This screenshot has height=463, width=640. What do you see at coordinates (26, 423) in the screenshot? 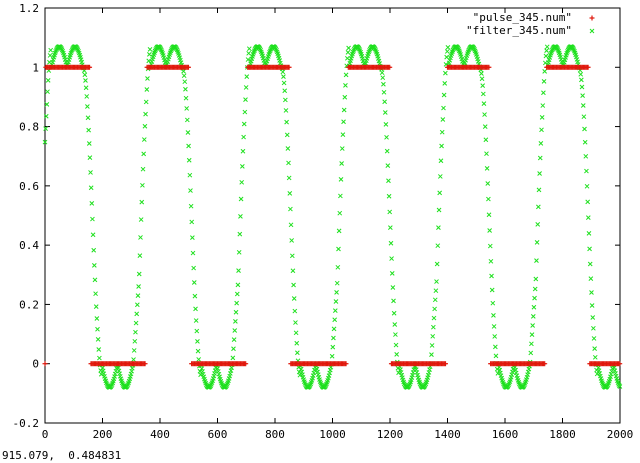
I see `y-tick-label: -0.2` at bounding box center [26, 423].